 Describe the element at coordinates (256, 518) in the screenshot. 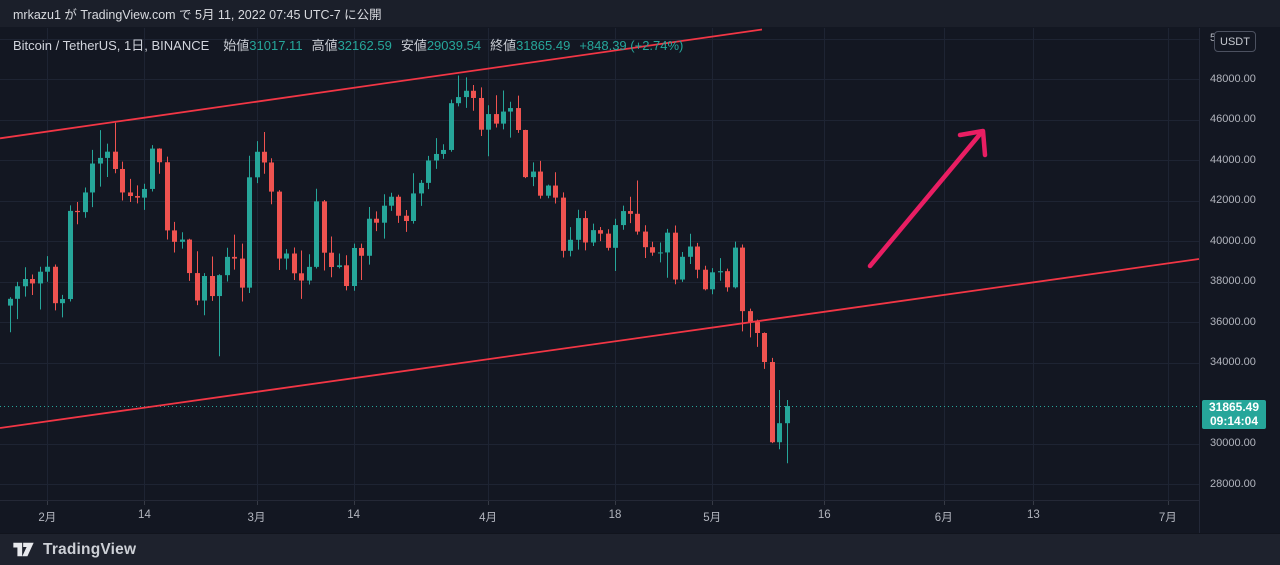

I see `time-tick-label: 3月` at that location.